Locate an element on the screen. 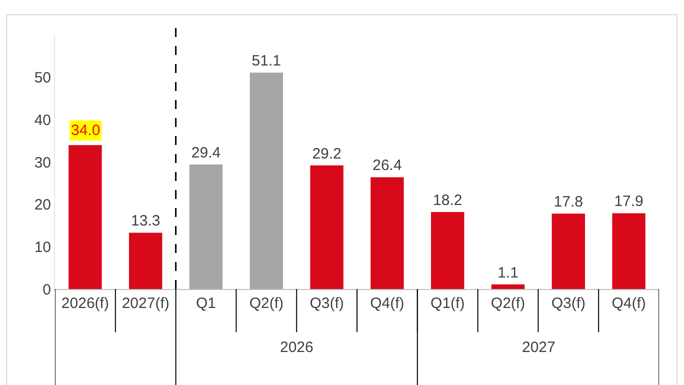  data-label: 1.1 is located at coordinates (508, 273).